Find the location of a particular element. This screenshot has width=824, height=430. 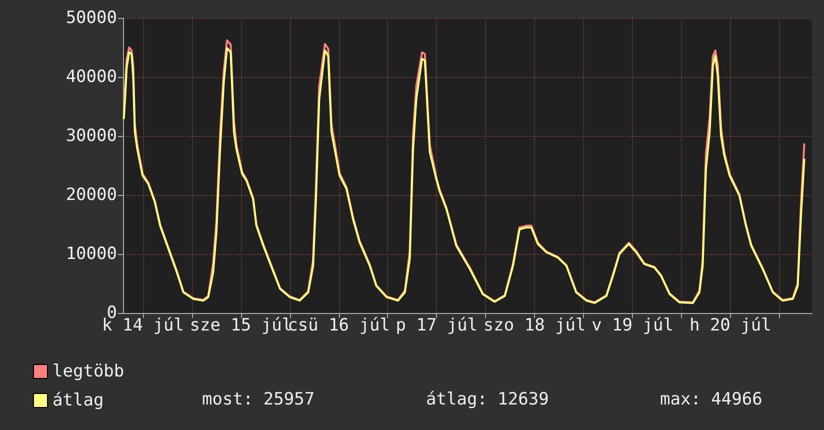

text: max: 44966 is located at coordinates (711, 400).